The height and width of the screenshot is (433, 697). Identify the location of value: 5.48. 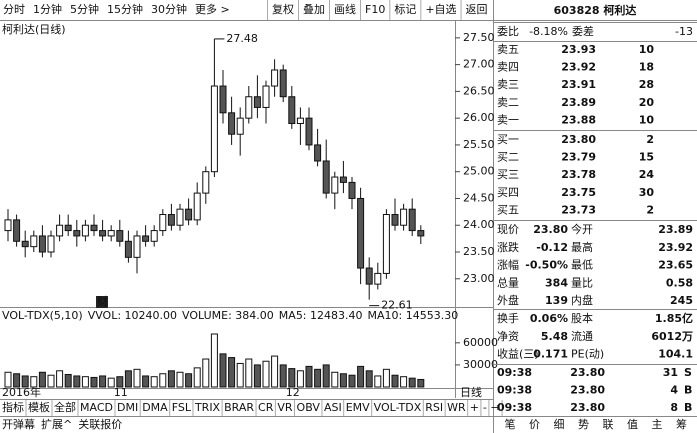
(554, 336).